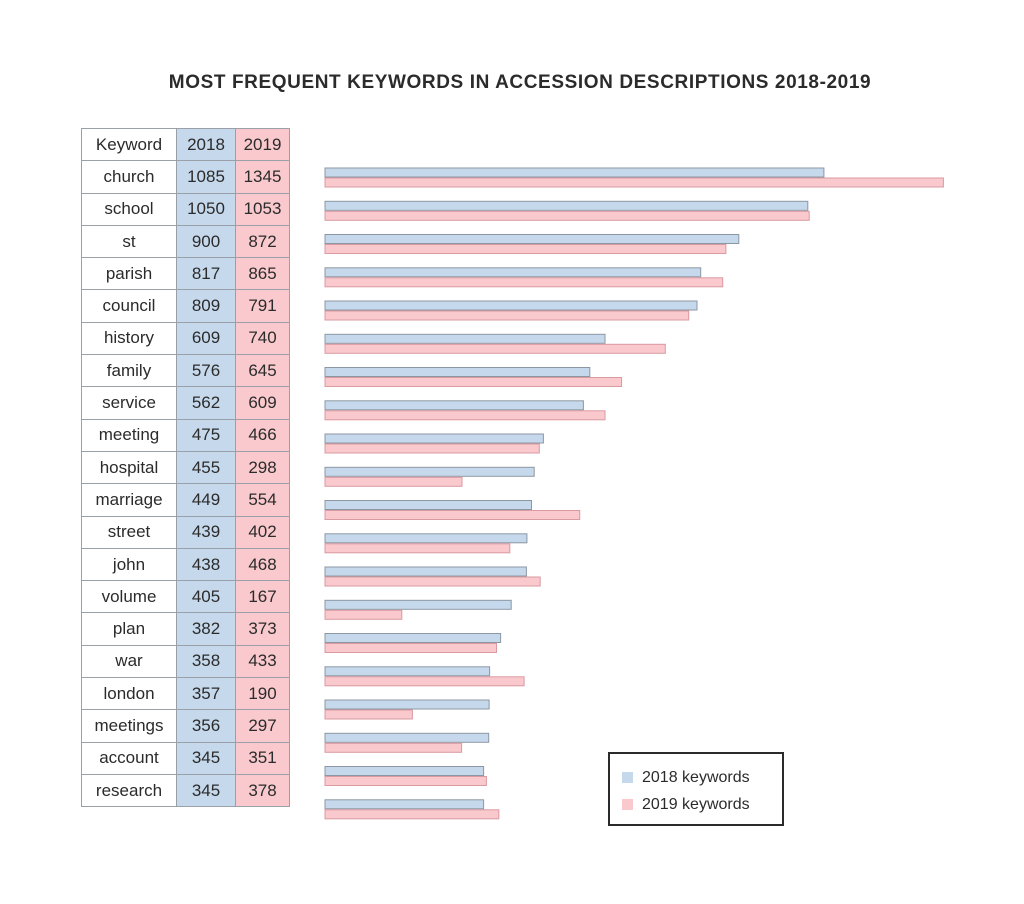 This screenshot has width=1024, height=904. Describe the element at coordinates (424, 681) in the screenshot. I see `bar-2019-war` at that location.